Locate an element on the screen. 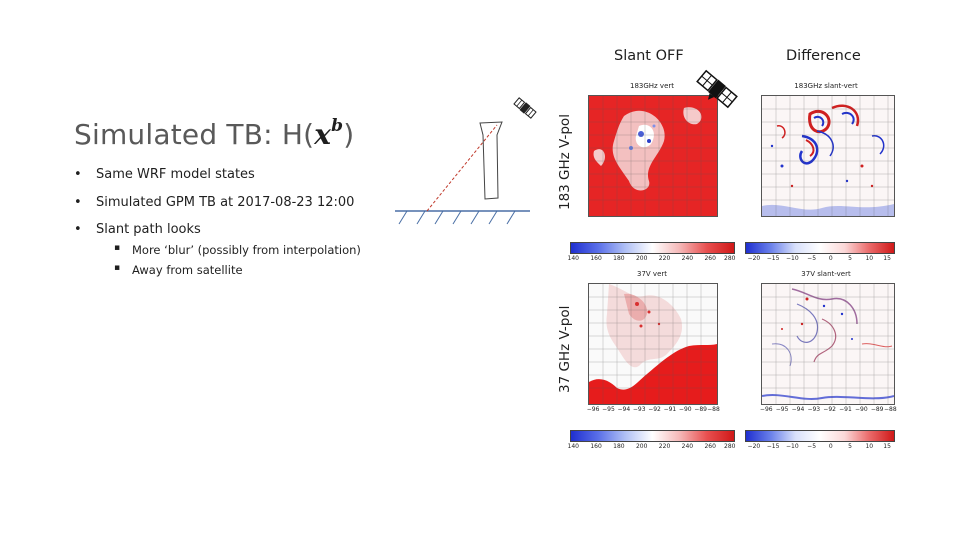 This screenshot has width=960, height=540. map-183ghz-slant-off is located at coordinates (653, 156).